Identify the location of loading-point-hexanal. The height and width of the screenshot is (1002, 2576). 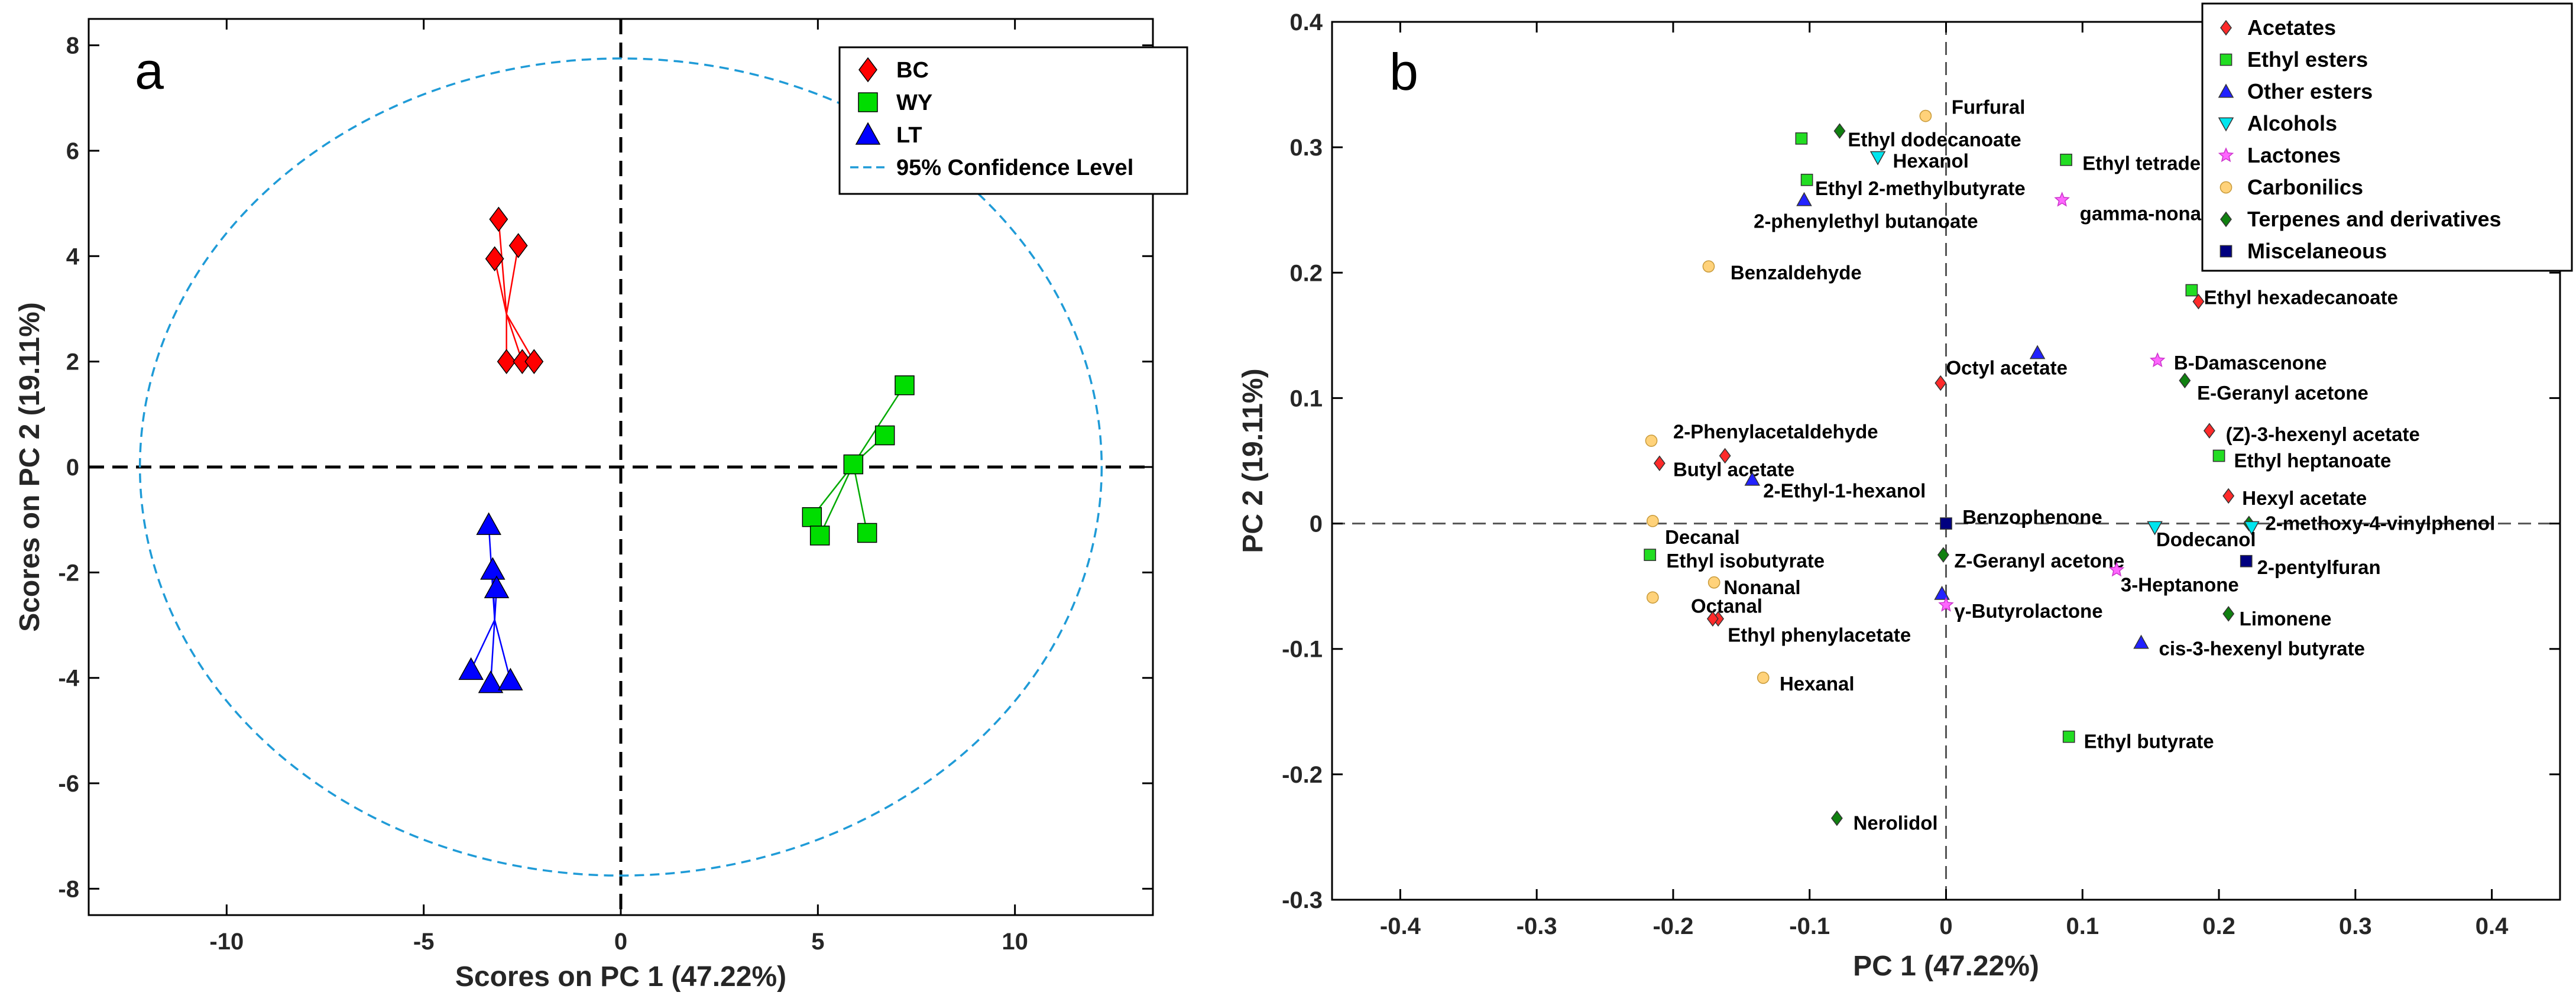
(1763, 678).